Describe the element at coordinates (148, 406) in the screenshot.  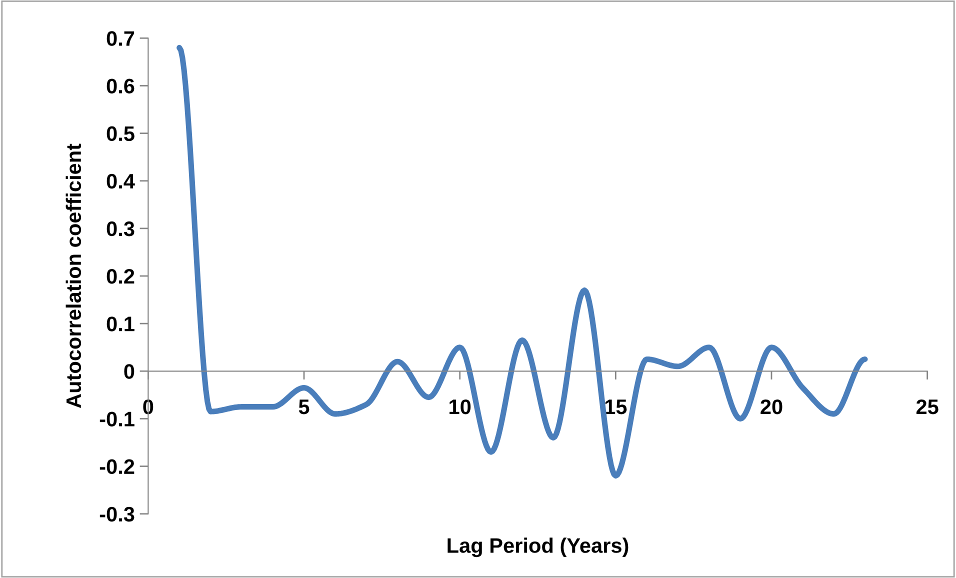
I see `x-tick-label: 0` at that location.